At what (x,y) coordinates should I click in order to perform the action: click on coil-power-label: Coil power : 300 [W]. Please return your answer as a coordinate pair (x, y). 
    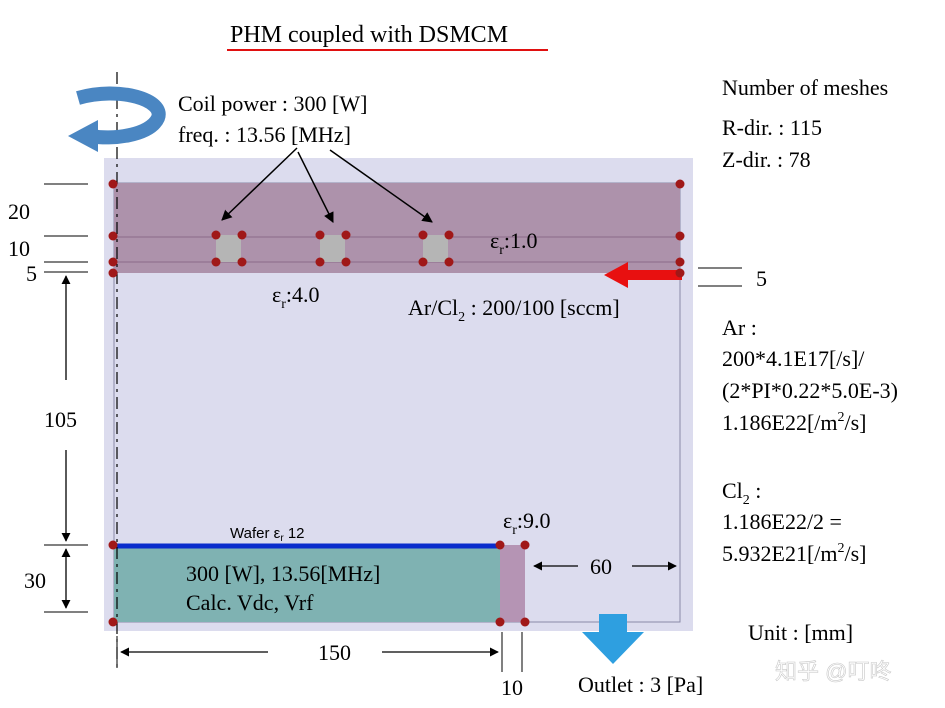
    Looking at the image, I should click on (272, 103).